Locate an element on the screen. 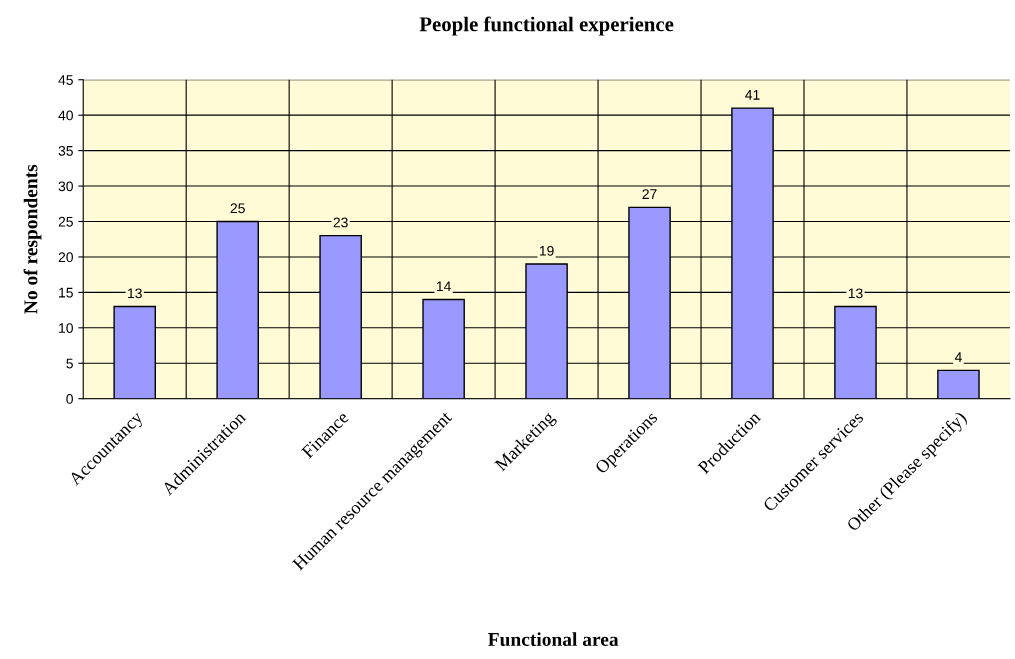 This screenshot has width=1015, height=659. y-tick-label: 30 is located at coordinates (65, 186).